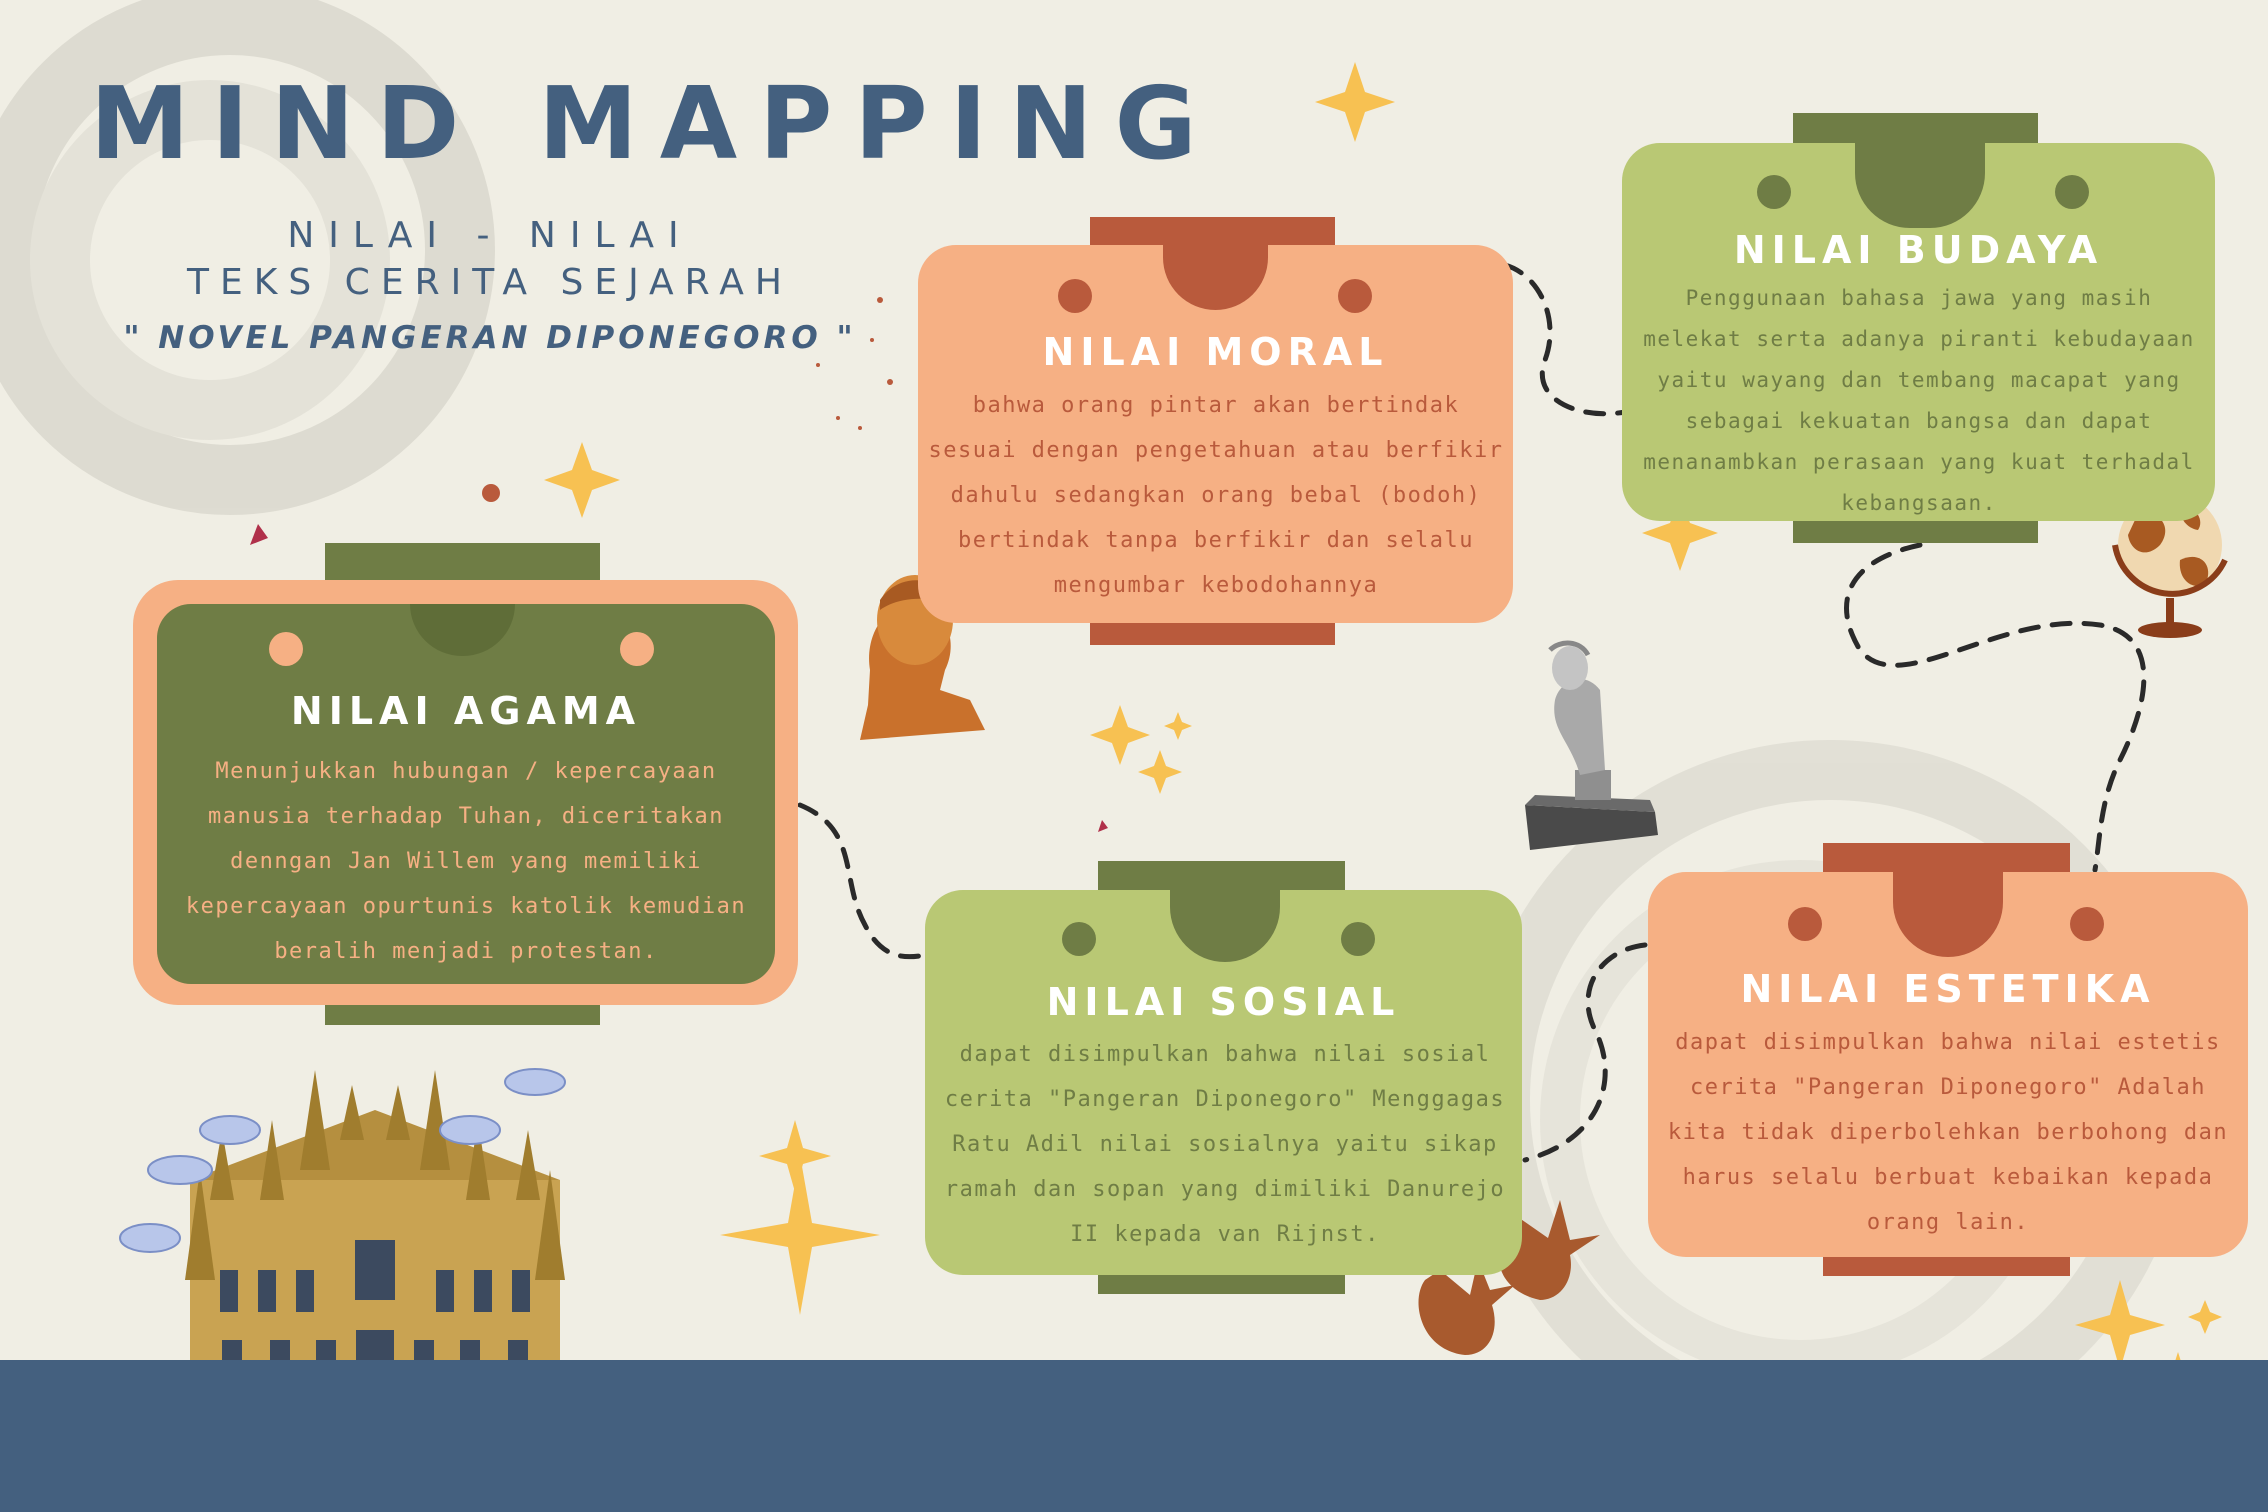 This screenshot has height=1512, width=2268. Describe the element at coordinates (1948, 989) in the screenshot. I see `node-title: NILAI ESTETIKA` at that location.